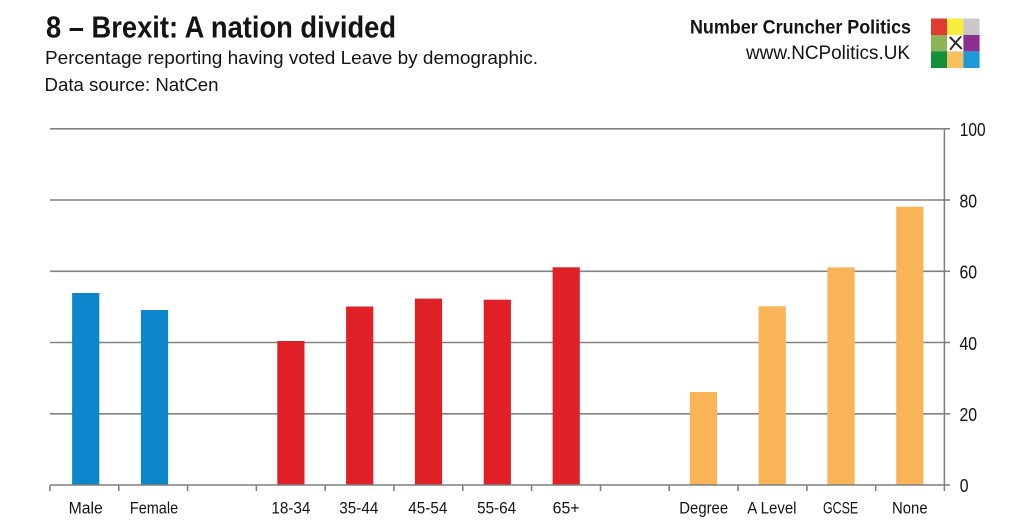  What do you see at coordinates (358, 509) in the screenshot?
I see `svg-text: 35-44` at bounding box center [358, 509].